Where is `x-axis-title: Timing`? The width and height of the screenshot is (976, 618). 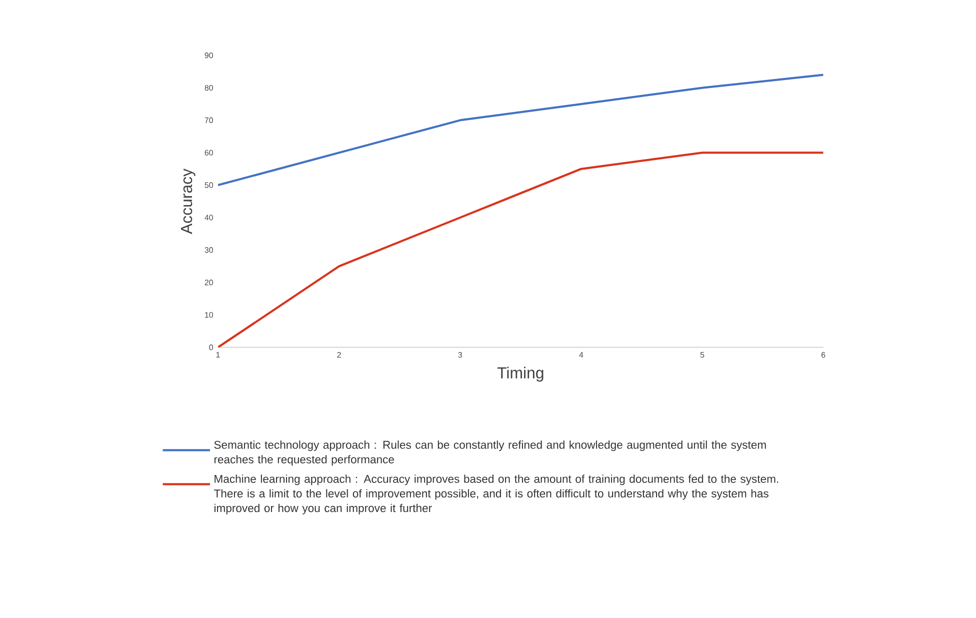
x-axis-title: Timing is located at coordinates (520, 374).